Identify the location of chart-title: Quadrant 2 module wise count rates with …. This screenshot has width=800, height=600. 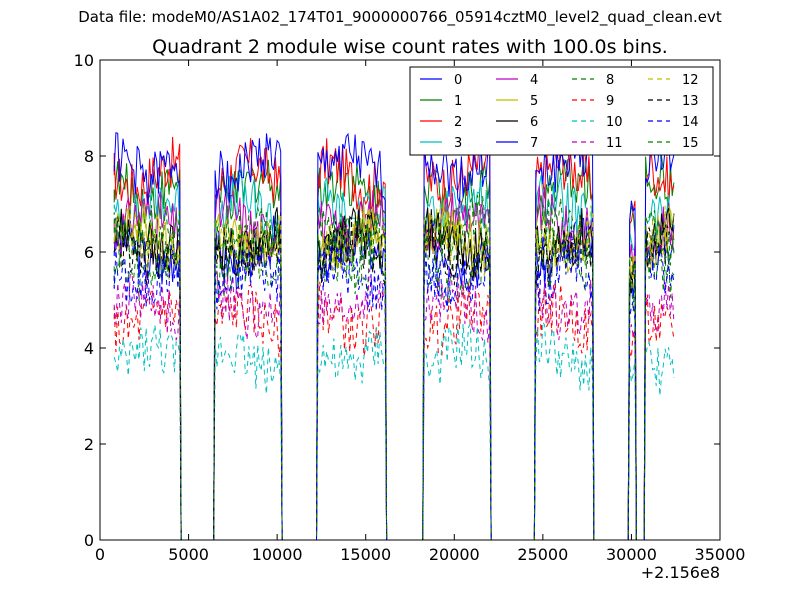
(410, 47).